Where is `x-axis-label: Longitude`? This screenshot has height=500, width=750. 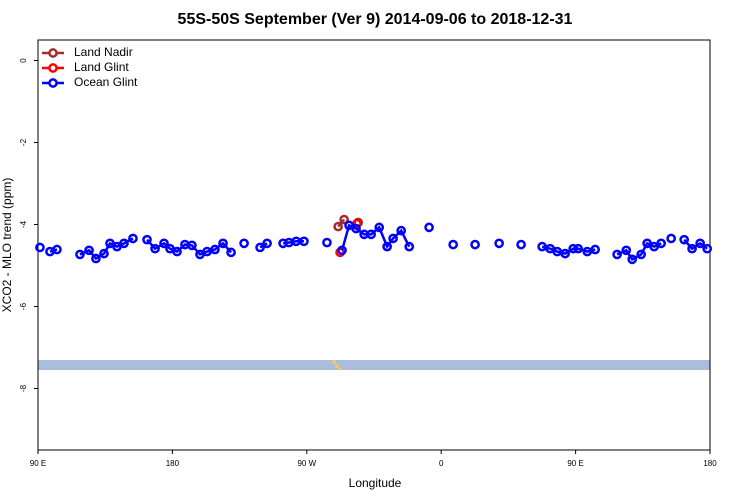 x-axis-label: Longitude is located at coordinates (375, 483).